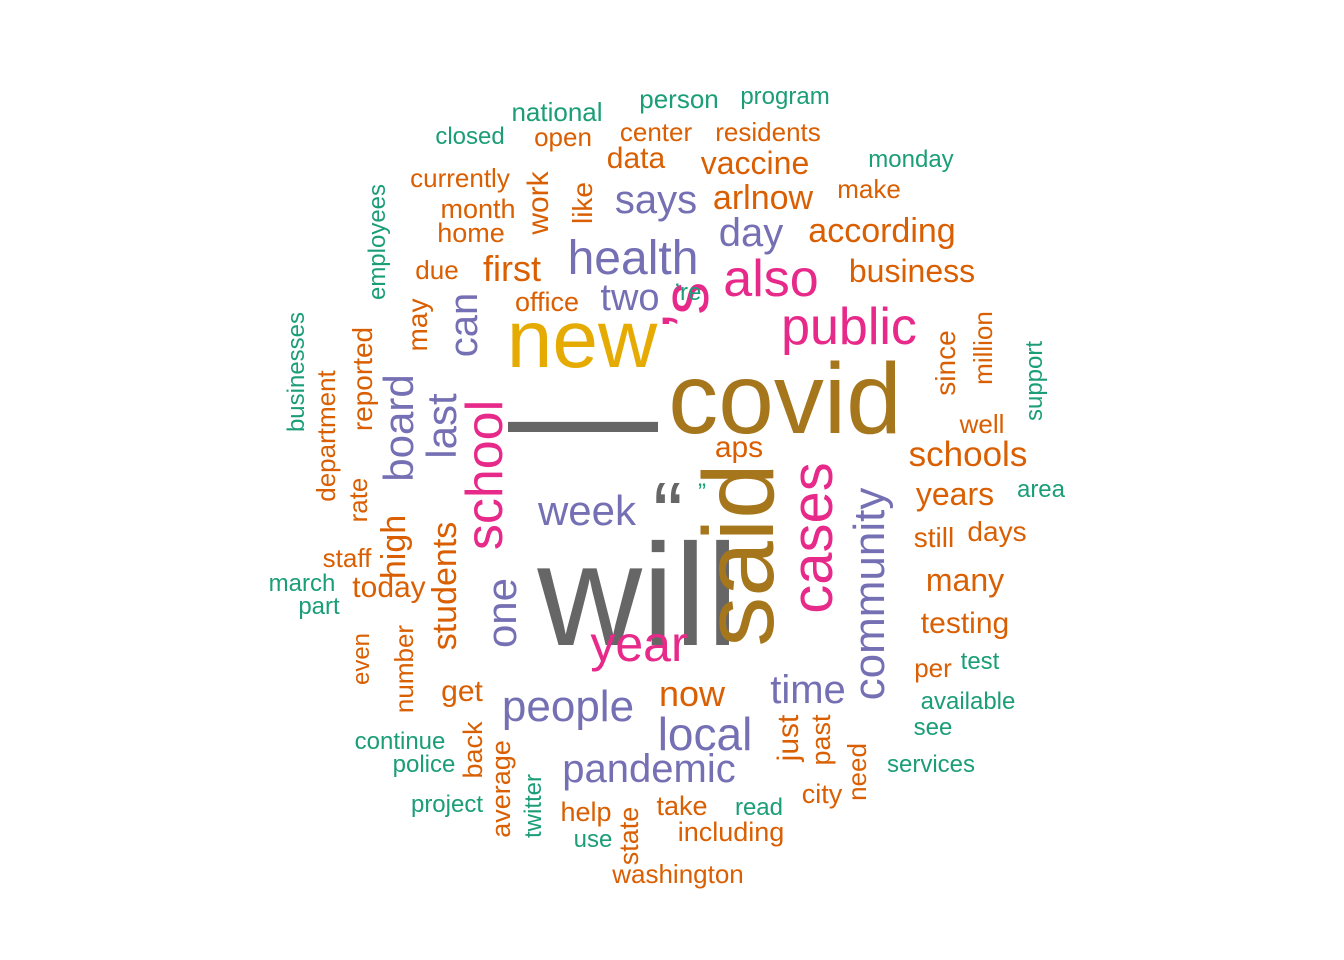 The image size is (1344, 960). I want to click on word-16: pandemic, so click(648, 769).